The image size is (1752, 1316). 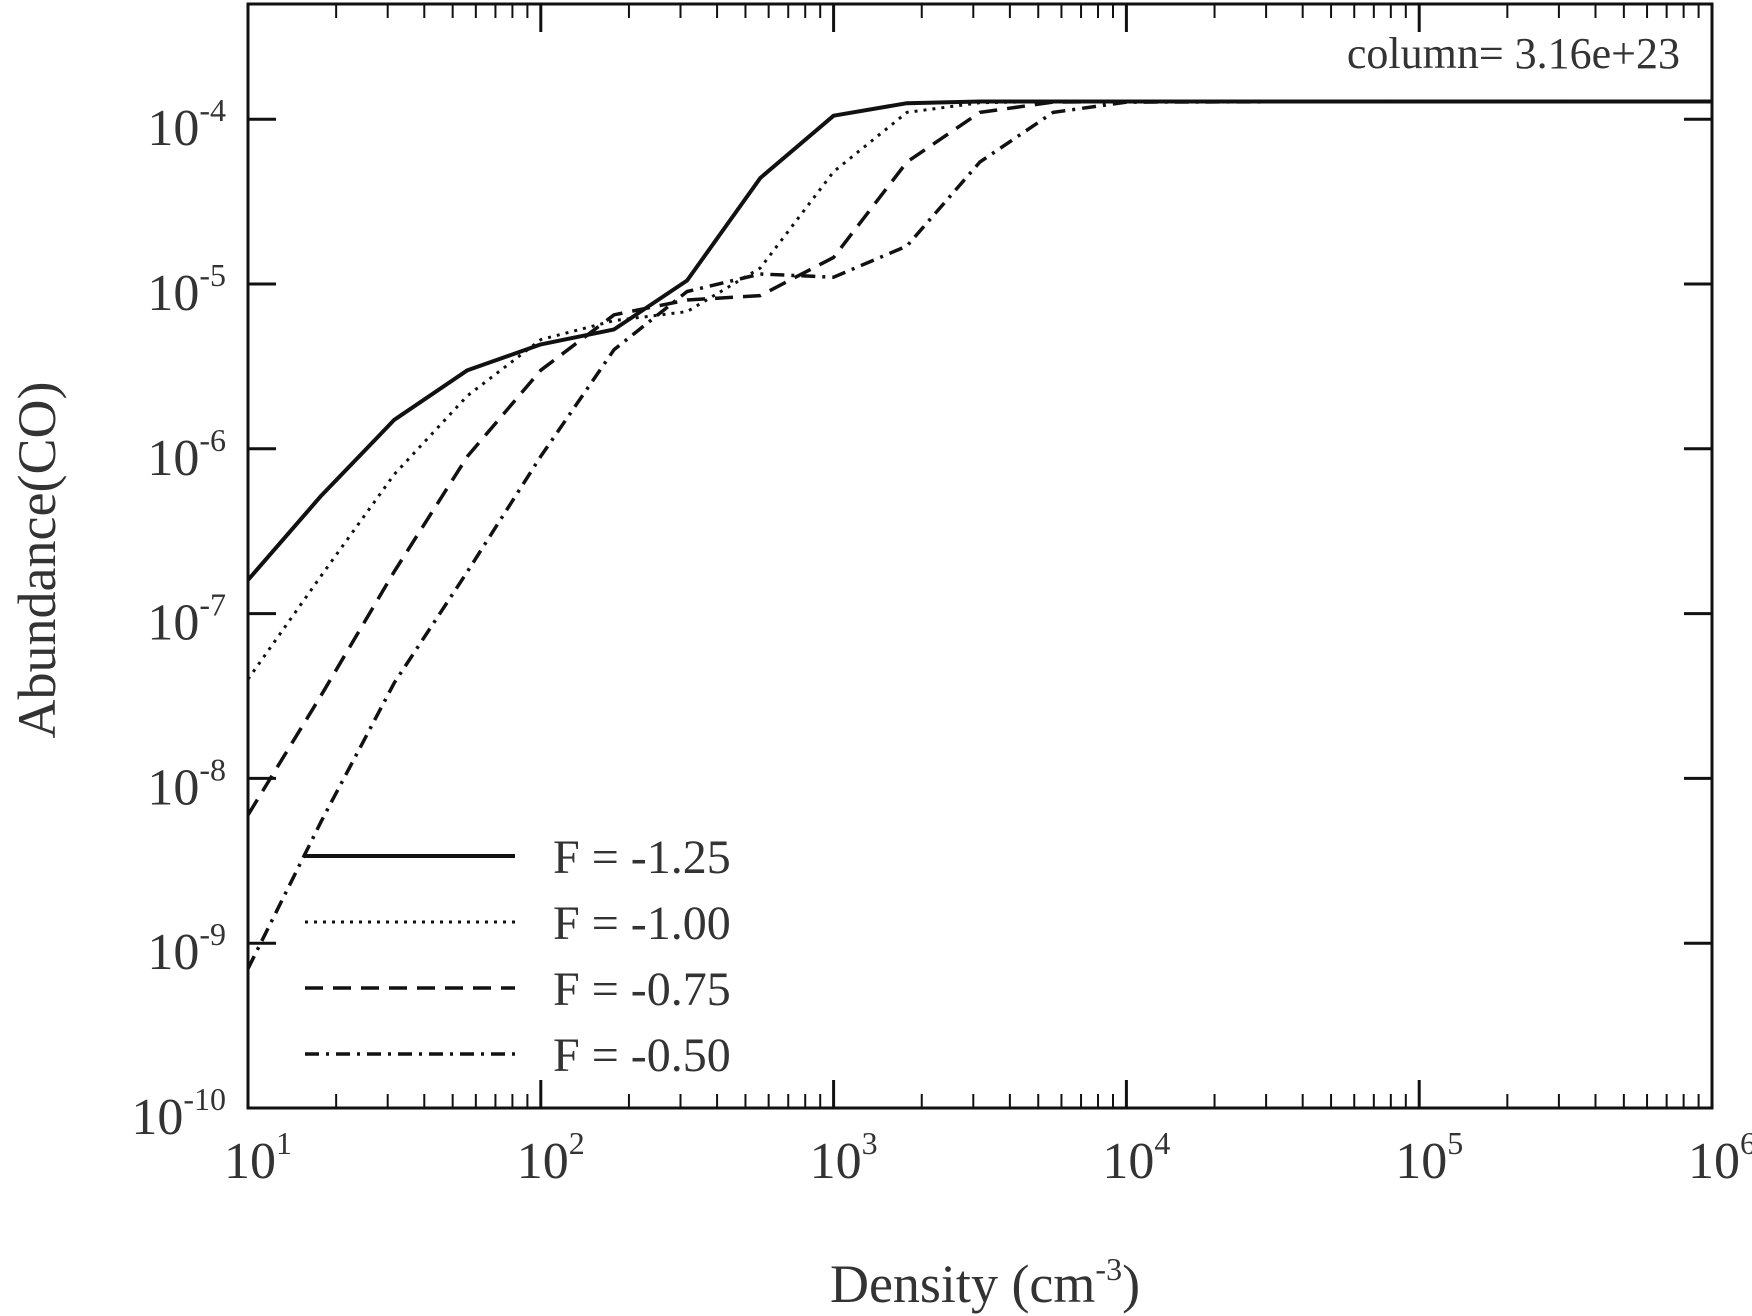 I want to click on y-tick-exp: -5, so click(x=212, y=275).